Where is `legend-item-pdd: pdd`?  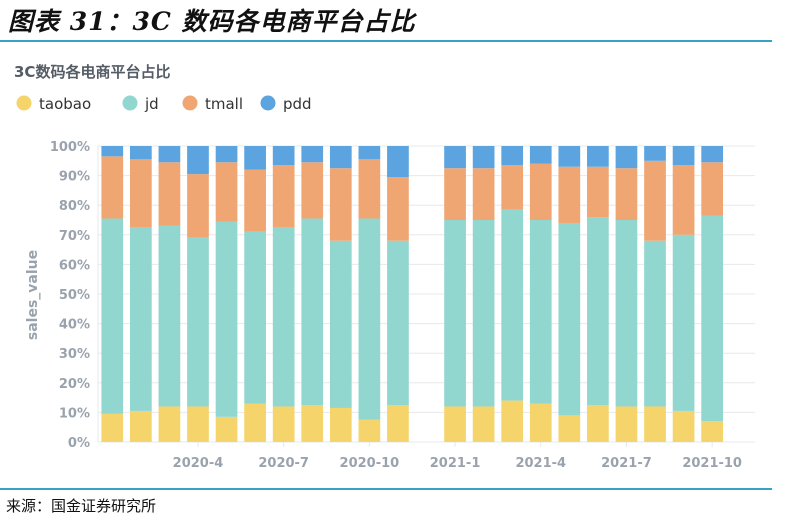 legend-item-pdd: pdd is located at coordinates (286, 104).